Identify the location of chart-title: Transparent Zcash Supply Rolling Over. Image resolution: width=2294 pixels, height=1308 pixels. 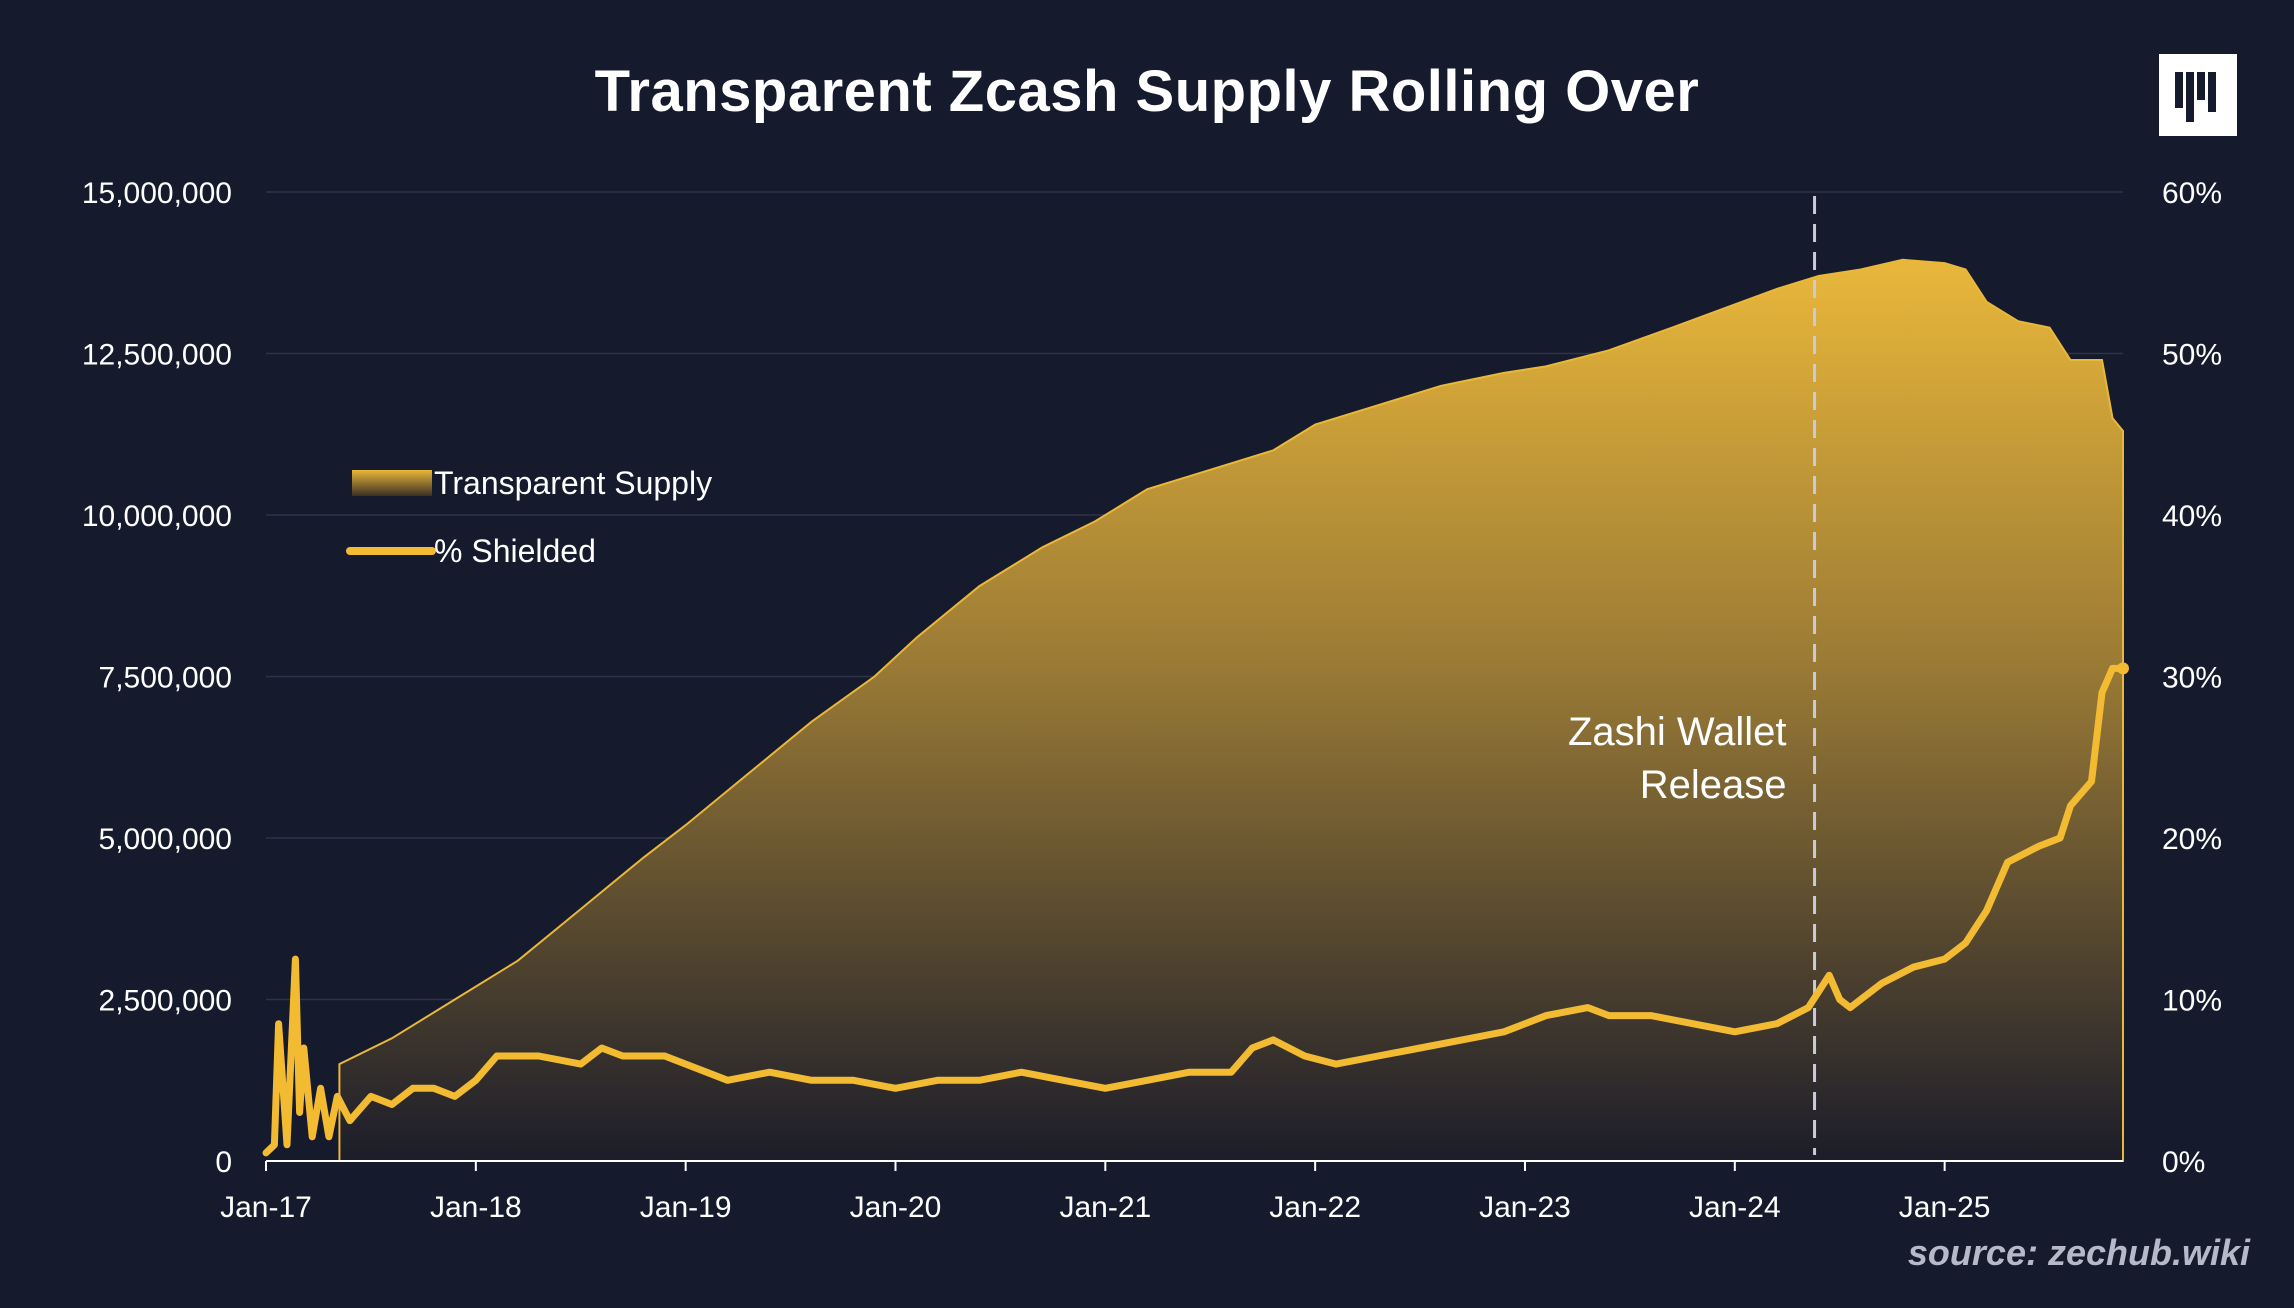
(1147, 91).